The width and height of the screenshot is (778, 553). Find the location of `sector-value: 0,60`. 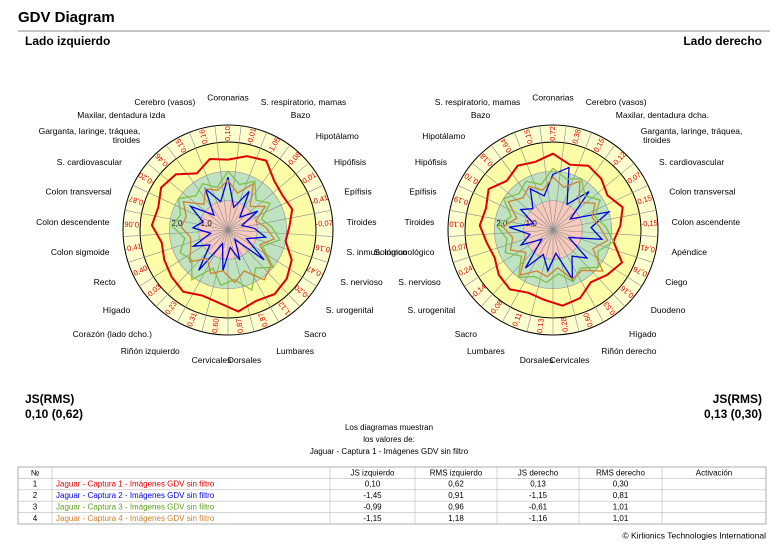

sector-value: 0,60 is located at coordinates (215, 326).